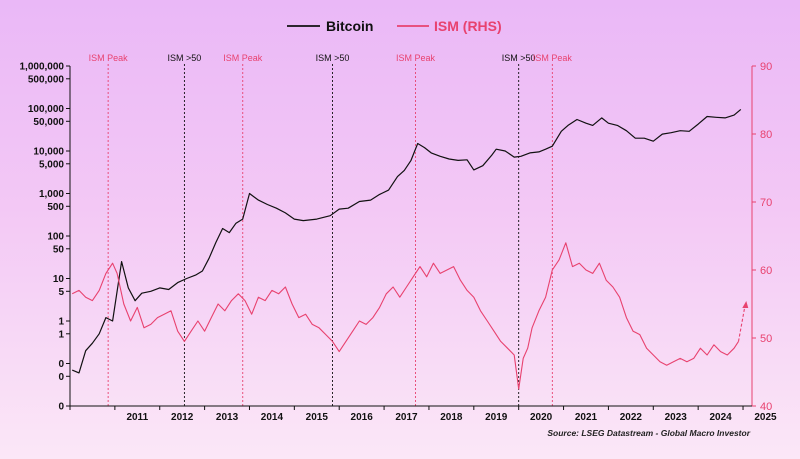 The image size is (800, 459). Describe the element at coordinates (46, 79) in the screenshot. I see `left-tick-label: 500,000` at that location.